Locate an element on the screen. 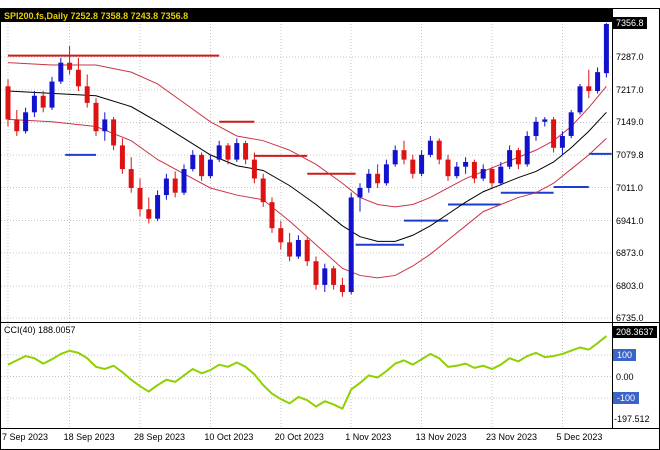 The height and width of the screenshot is (450, 660). indicator-label: CCI(40) 188.0057 is located at coordinates (40, 330).